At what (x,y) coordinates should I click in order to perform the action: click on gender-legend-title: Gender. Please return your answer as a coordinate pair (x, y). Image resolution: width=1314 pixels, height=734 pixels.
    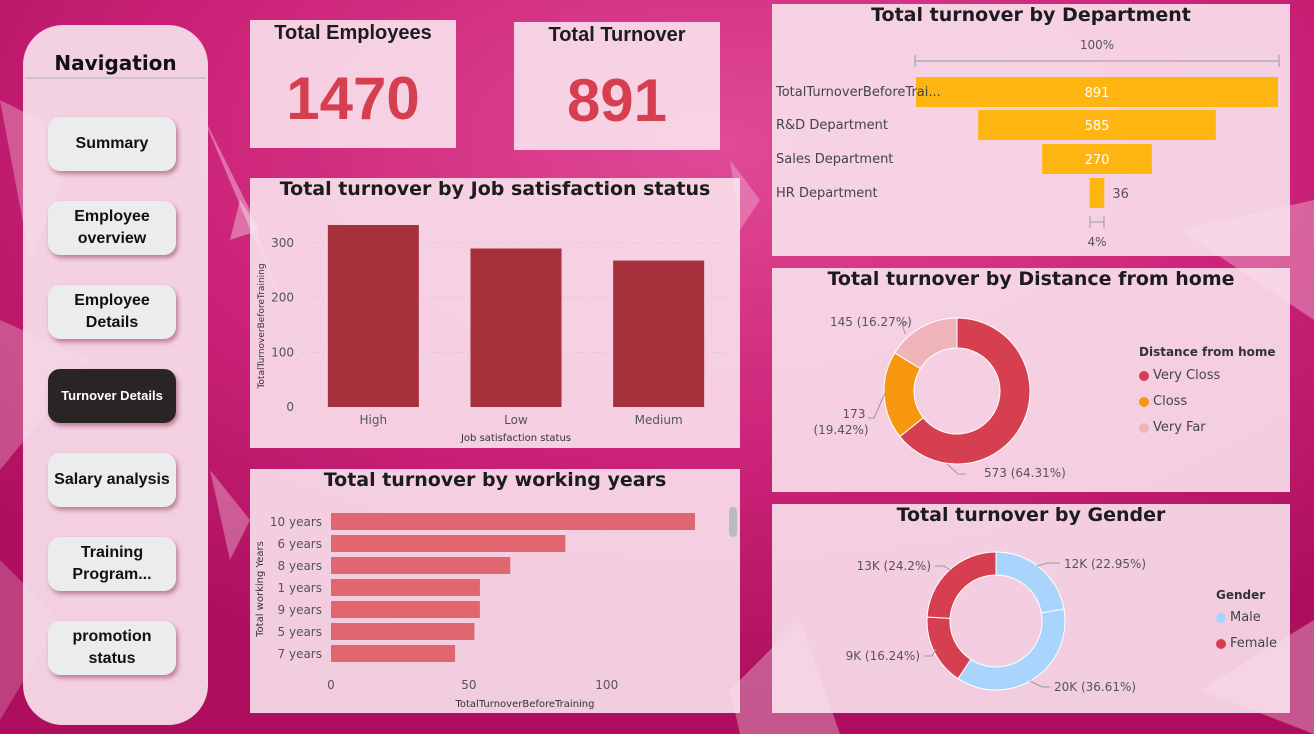
    Looking at the image, I should click on (1241, 595).